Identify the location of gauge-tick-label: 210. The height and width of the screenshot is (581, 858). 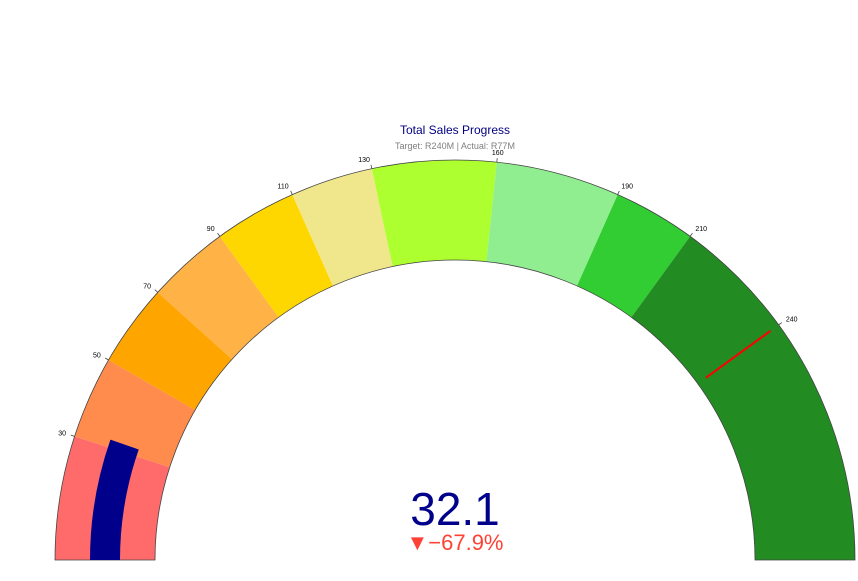
(701, 229).